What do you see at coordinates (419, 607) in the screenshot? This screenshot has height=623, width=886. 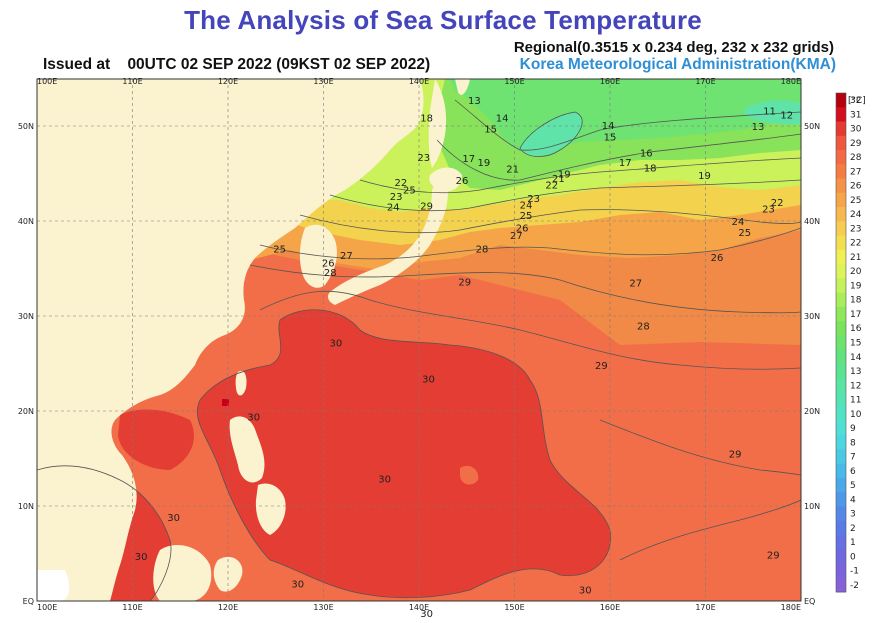 I see `lon-tick-bottom: 140E` at bounding box center [419, 607].